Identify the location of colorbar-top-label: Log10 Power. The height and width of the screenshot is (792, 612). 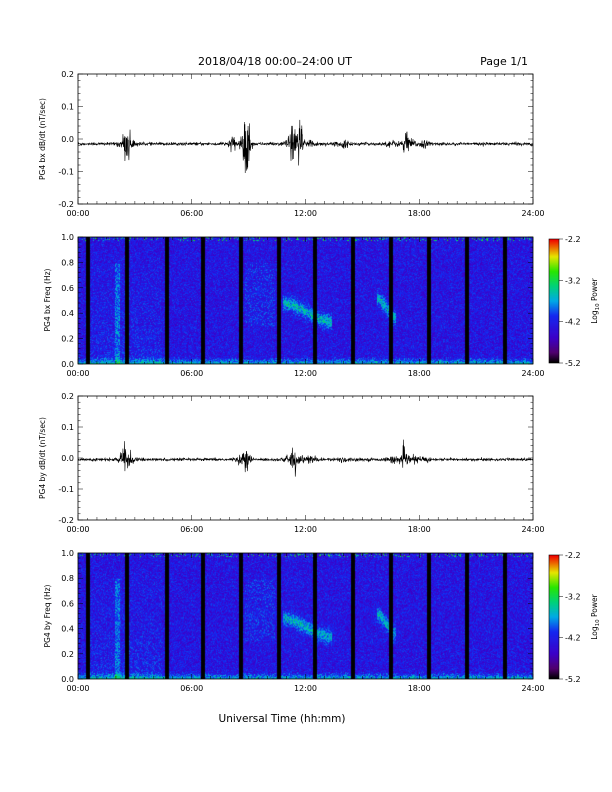
(595, 300).